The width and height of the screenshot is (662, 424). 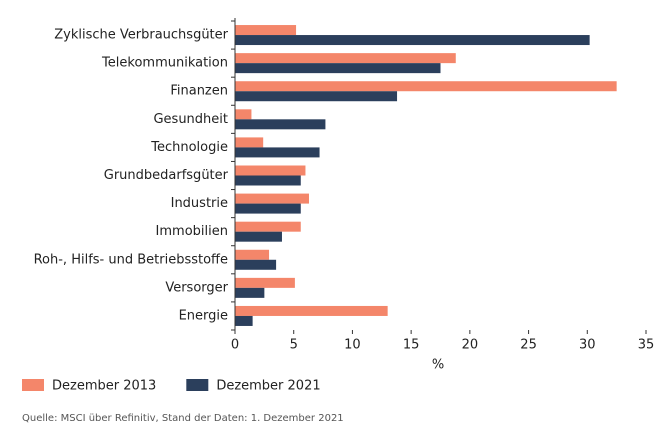 What do you see at coordinates (268, 386) in the screenshot?
I see `legend-label: Dezember 2021` at bounding box center [268, 386].